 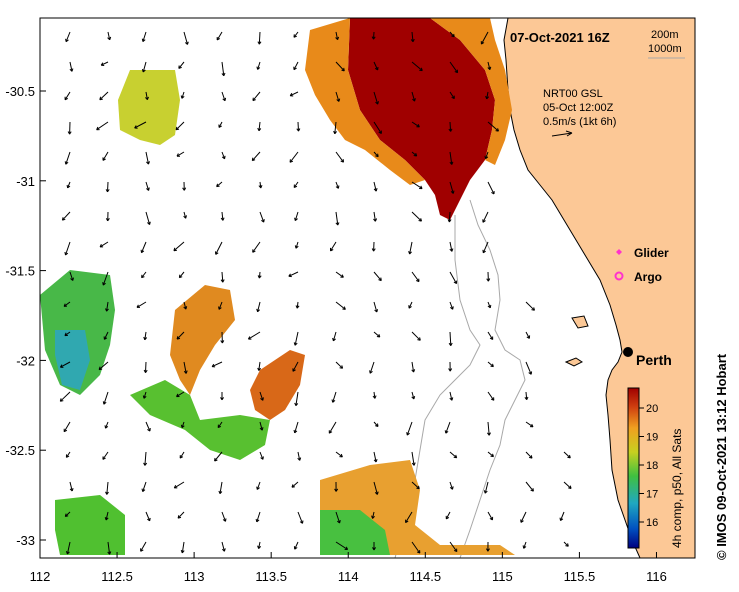 What do you see at coordinates (677, 488) in the screenshot?
I see `colorbar-label: 4h comp, p50, All Sats` at bounding box center [677, 488].